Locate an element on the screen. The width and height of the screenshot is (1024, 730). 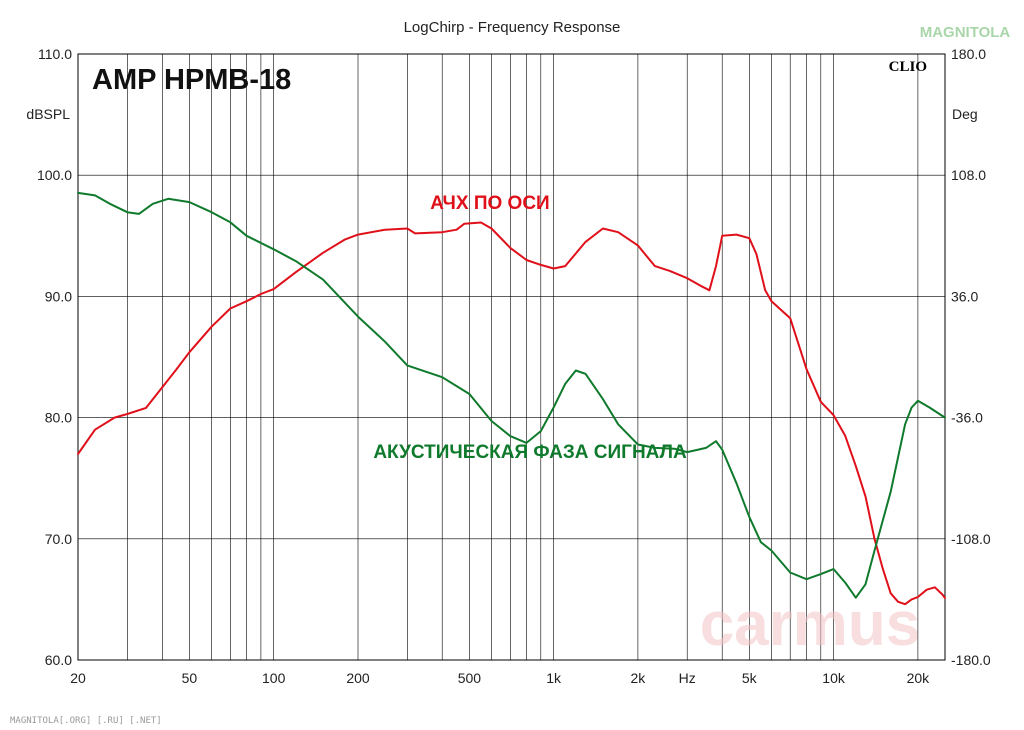
left-tick-label: 60.0 is located at coordinates (58, 660).